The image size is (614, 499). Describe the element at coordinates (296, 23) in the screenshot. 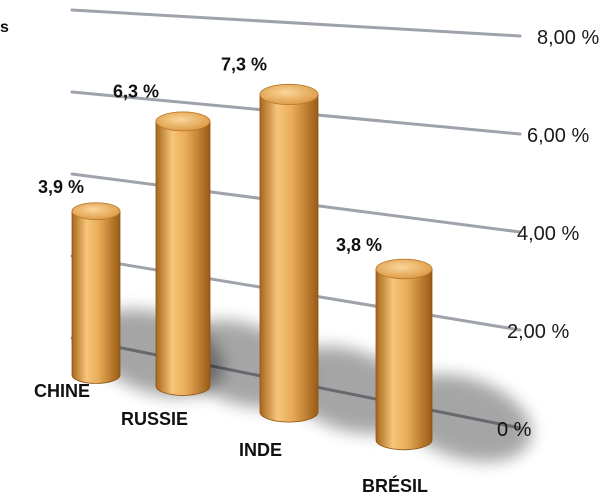

I see `gridline` at that location.